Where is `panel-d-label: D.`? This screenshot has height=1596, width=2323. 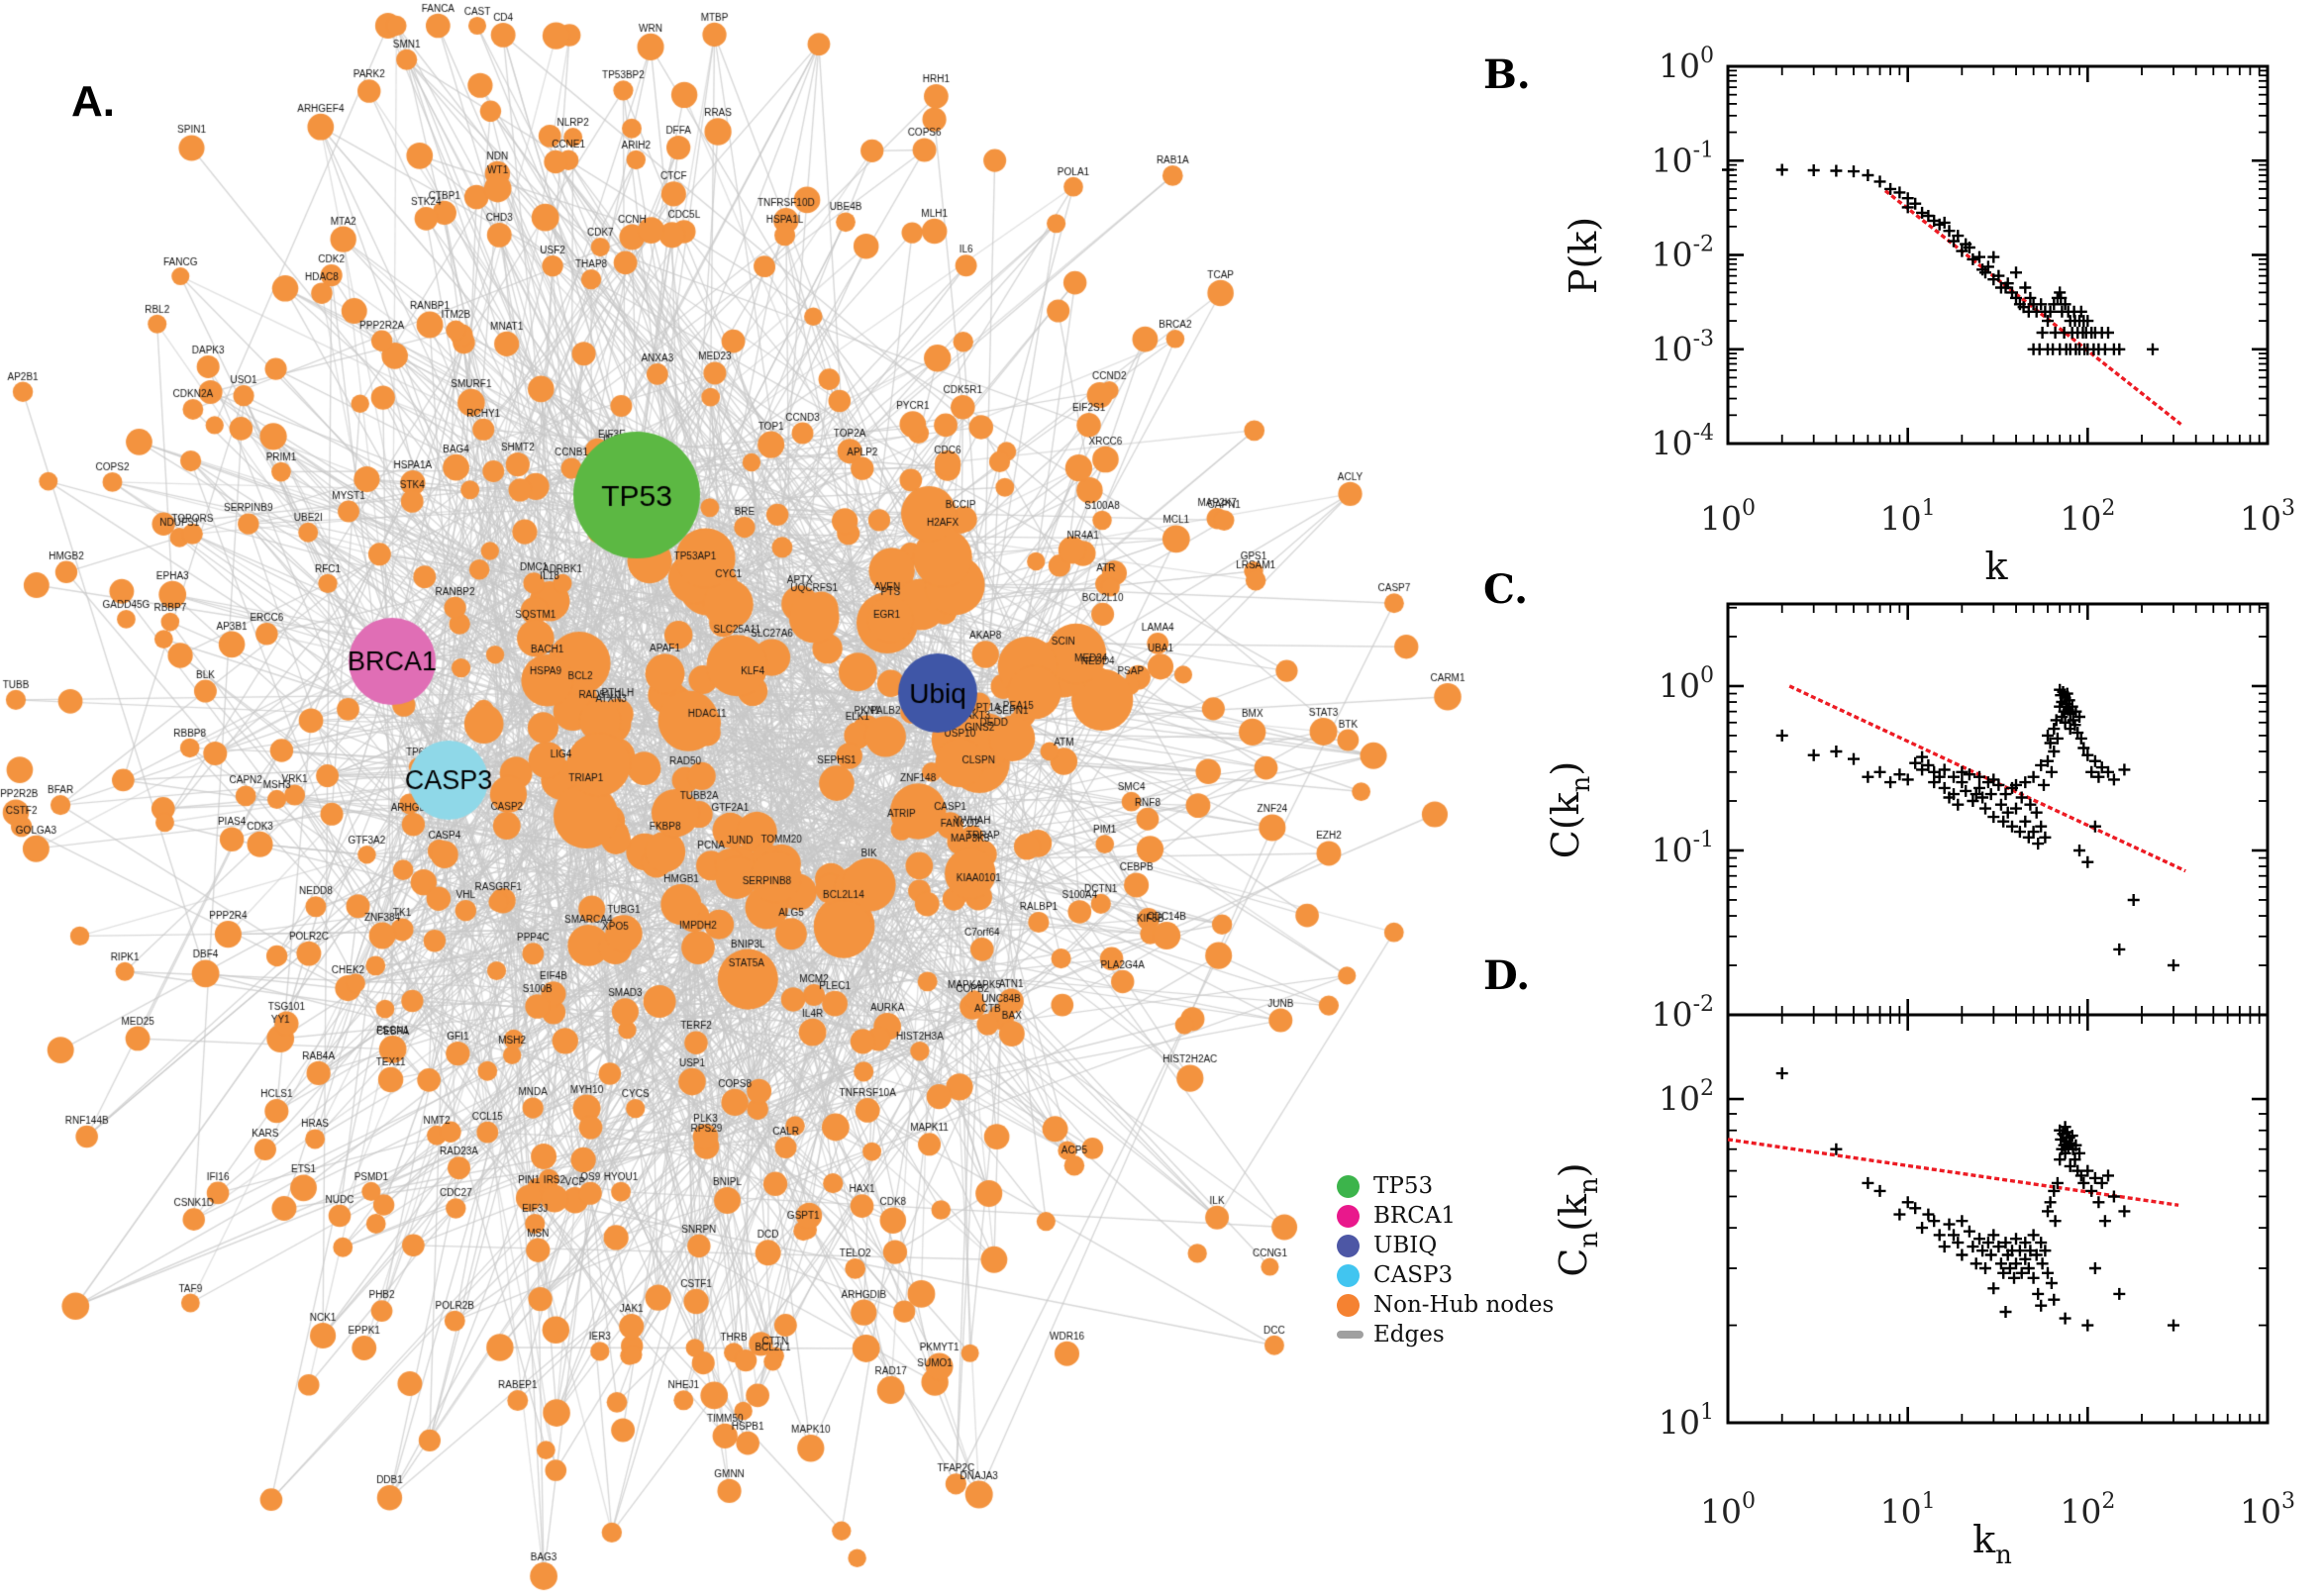 panel-d-label: D. is located at coordinates (1507, 975).